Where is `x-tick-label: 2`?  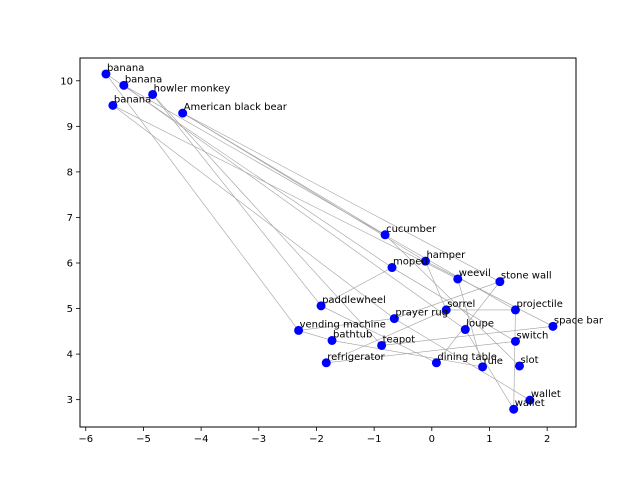
x-tick-label: 2 is located at coordinates (547, 439).